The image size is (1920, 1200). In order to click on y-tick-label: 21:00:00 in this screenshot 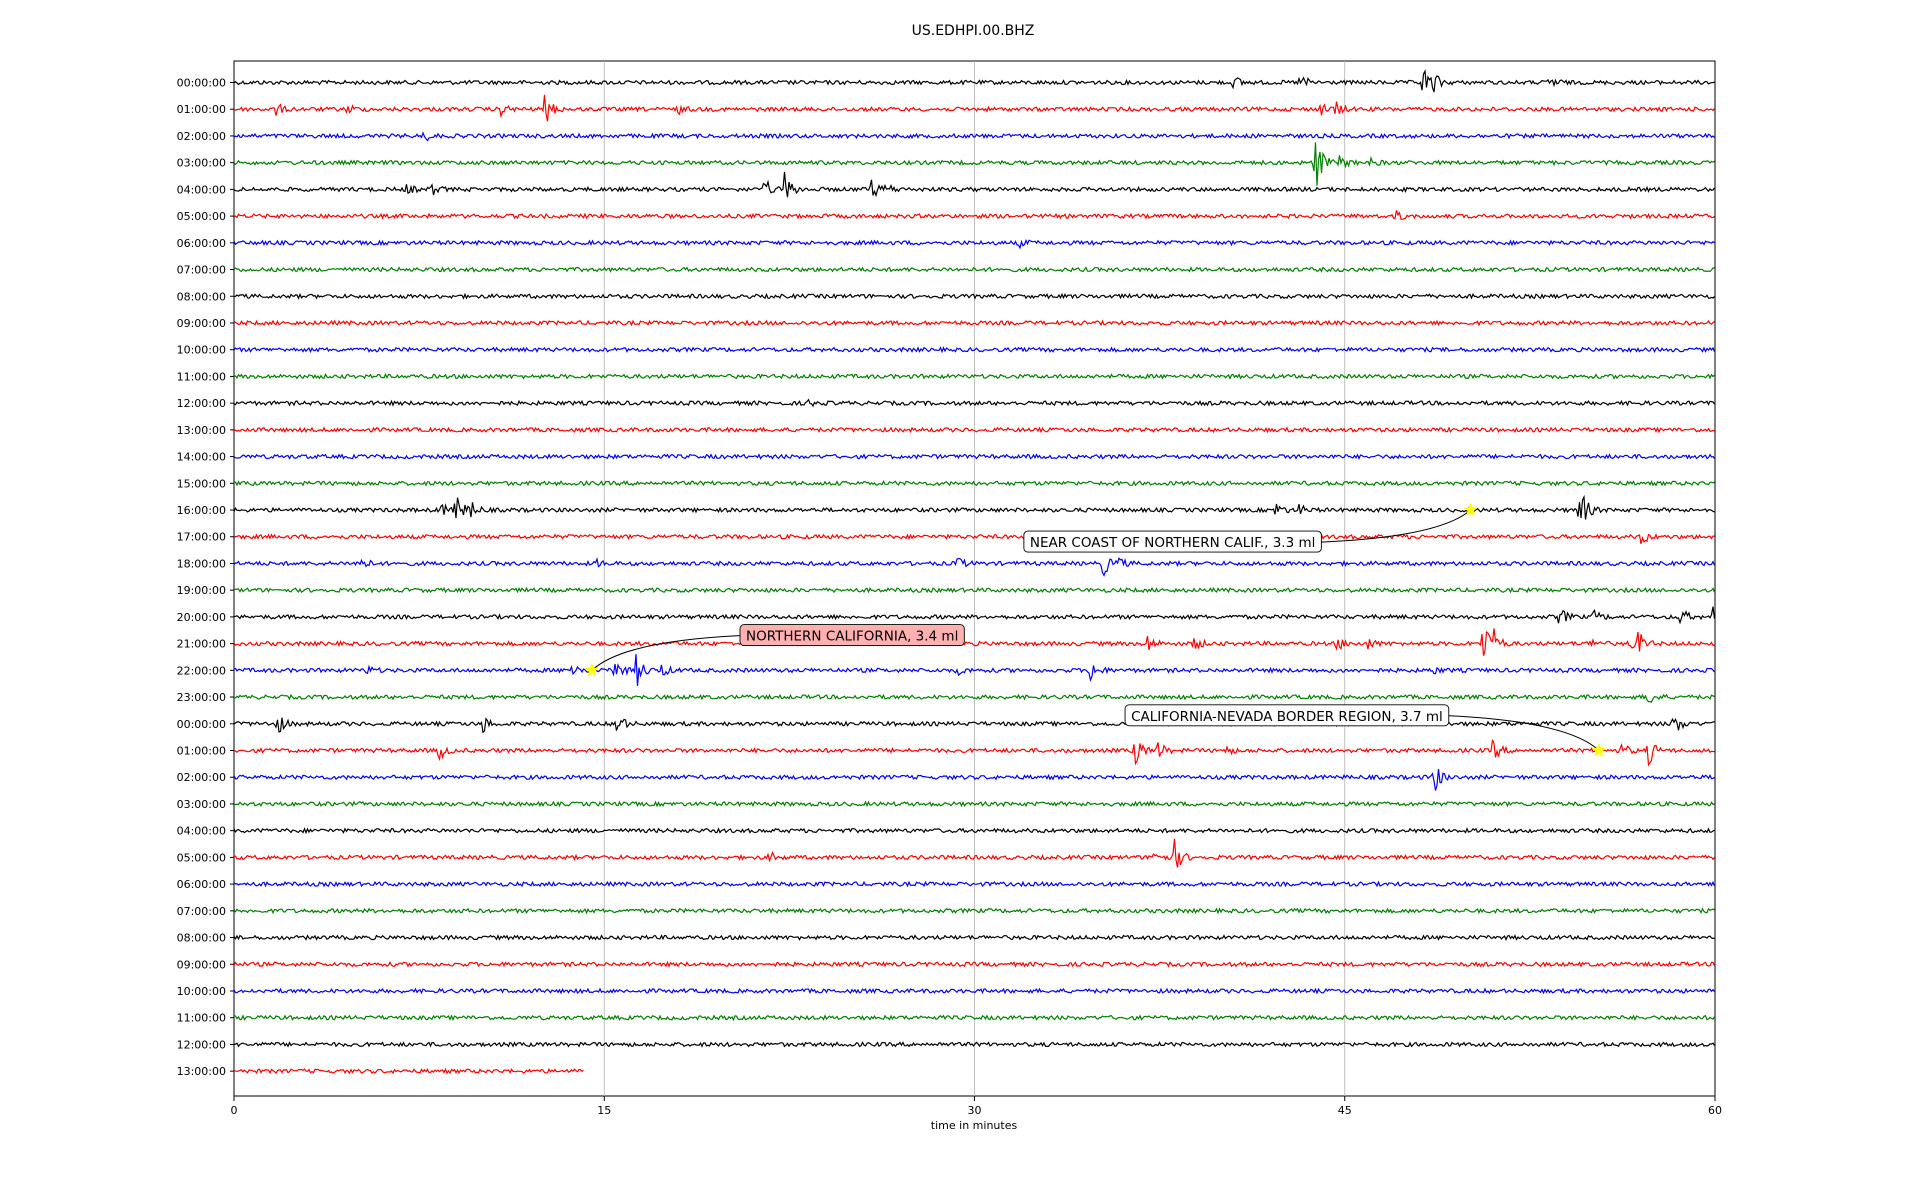, I will do `click(201, 644)`.